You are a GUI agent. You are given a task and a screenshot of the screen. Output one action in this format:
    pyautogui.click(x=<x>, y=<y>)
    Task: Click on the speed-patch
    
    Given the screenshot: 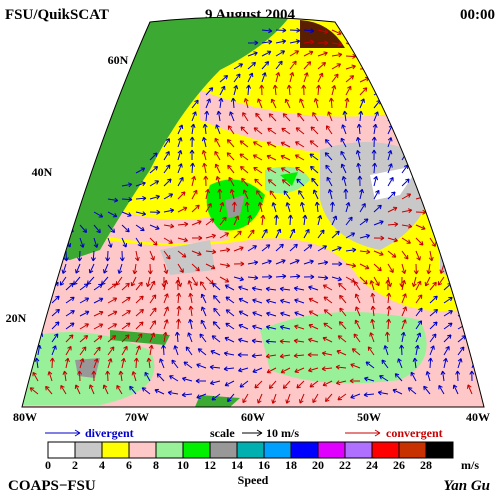 What is the action you would take?
    pyautogui.click(x=187, y=257)
    